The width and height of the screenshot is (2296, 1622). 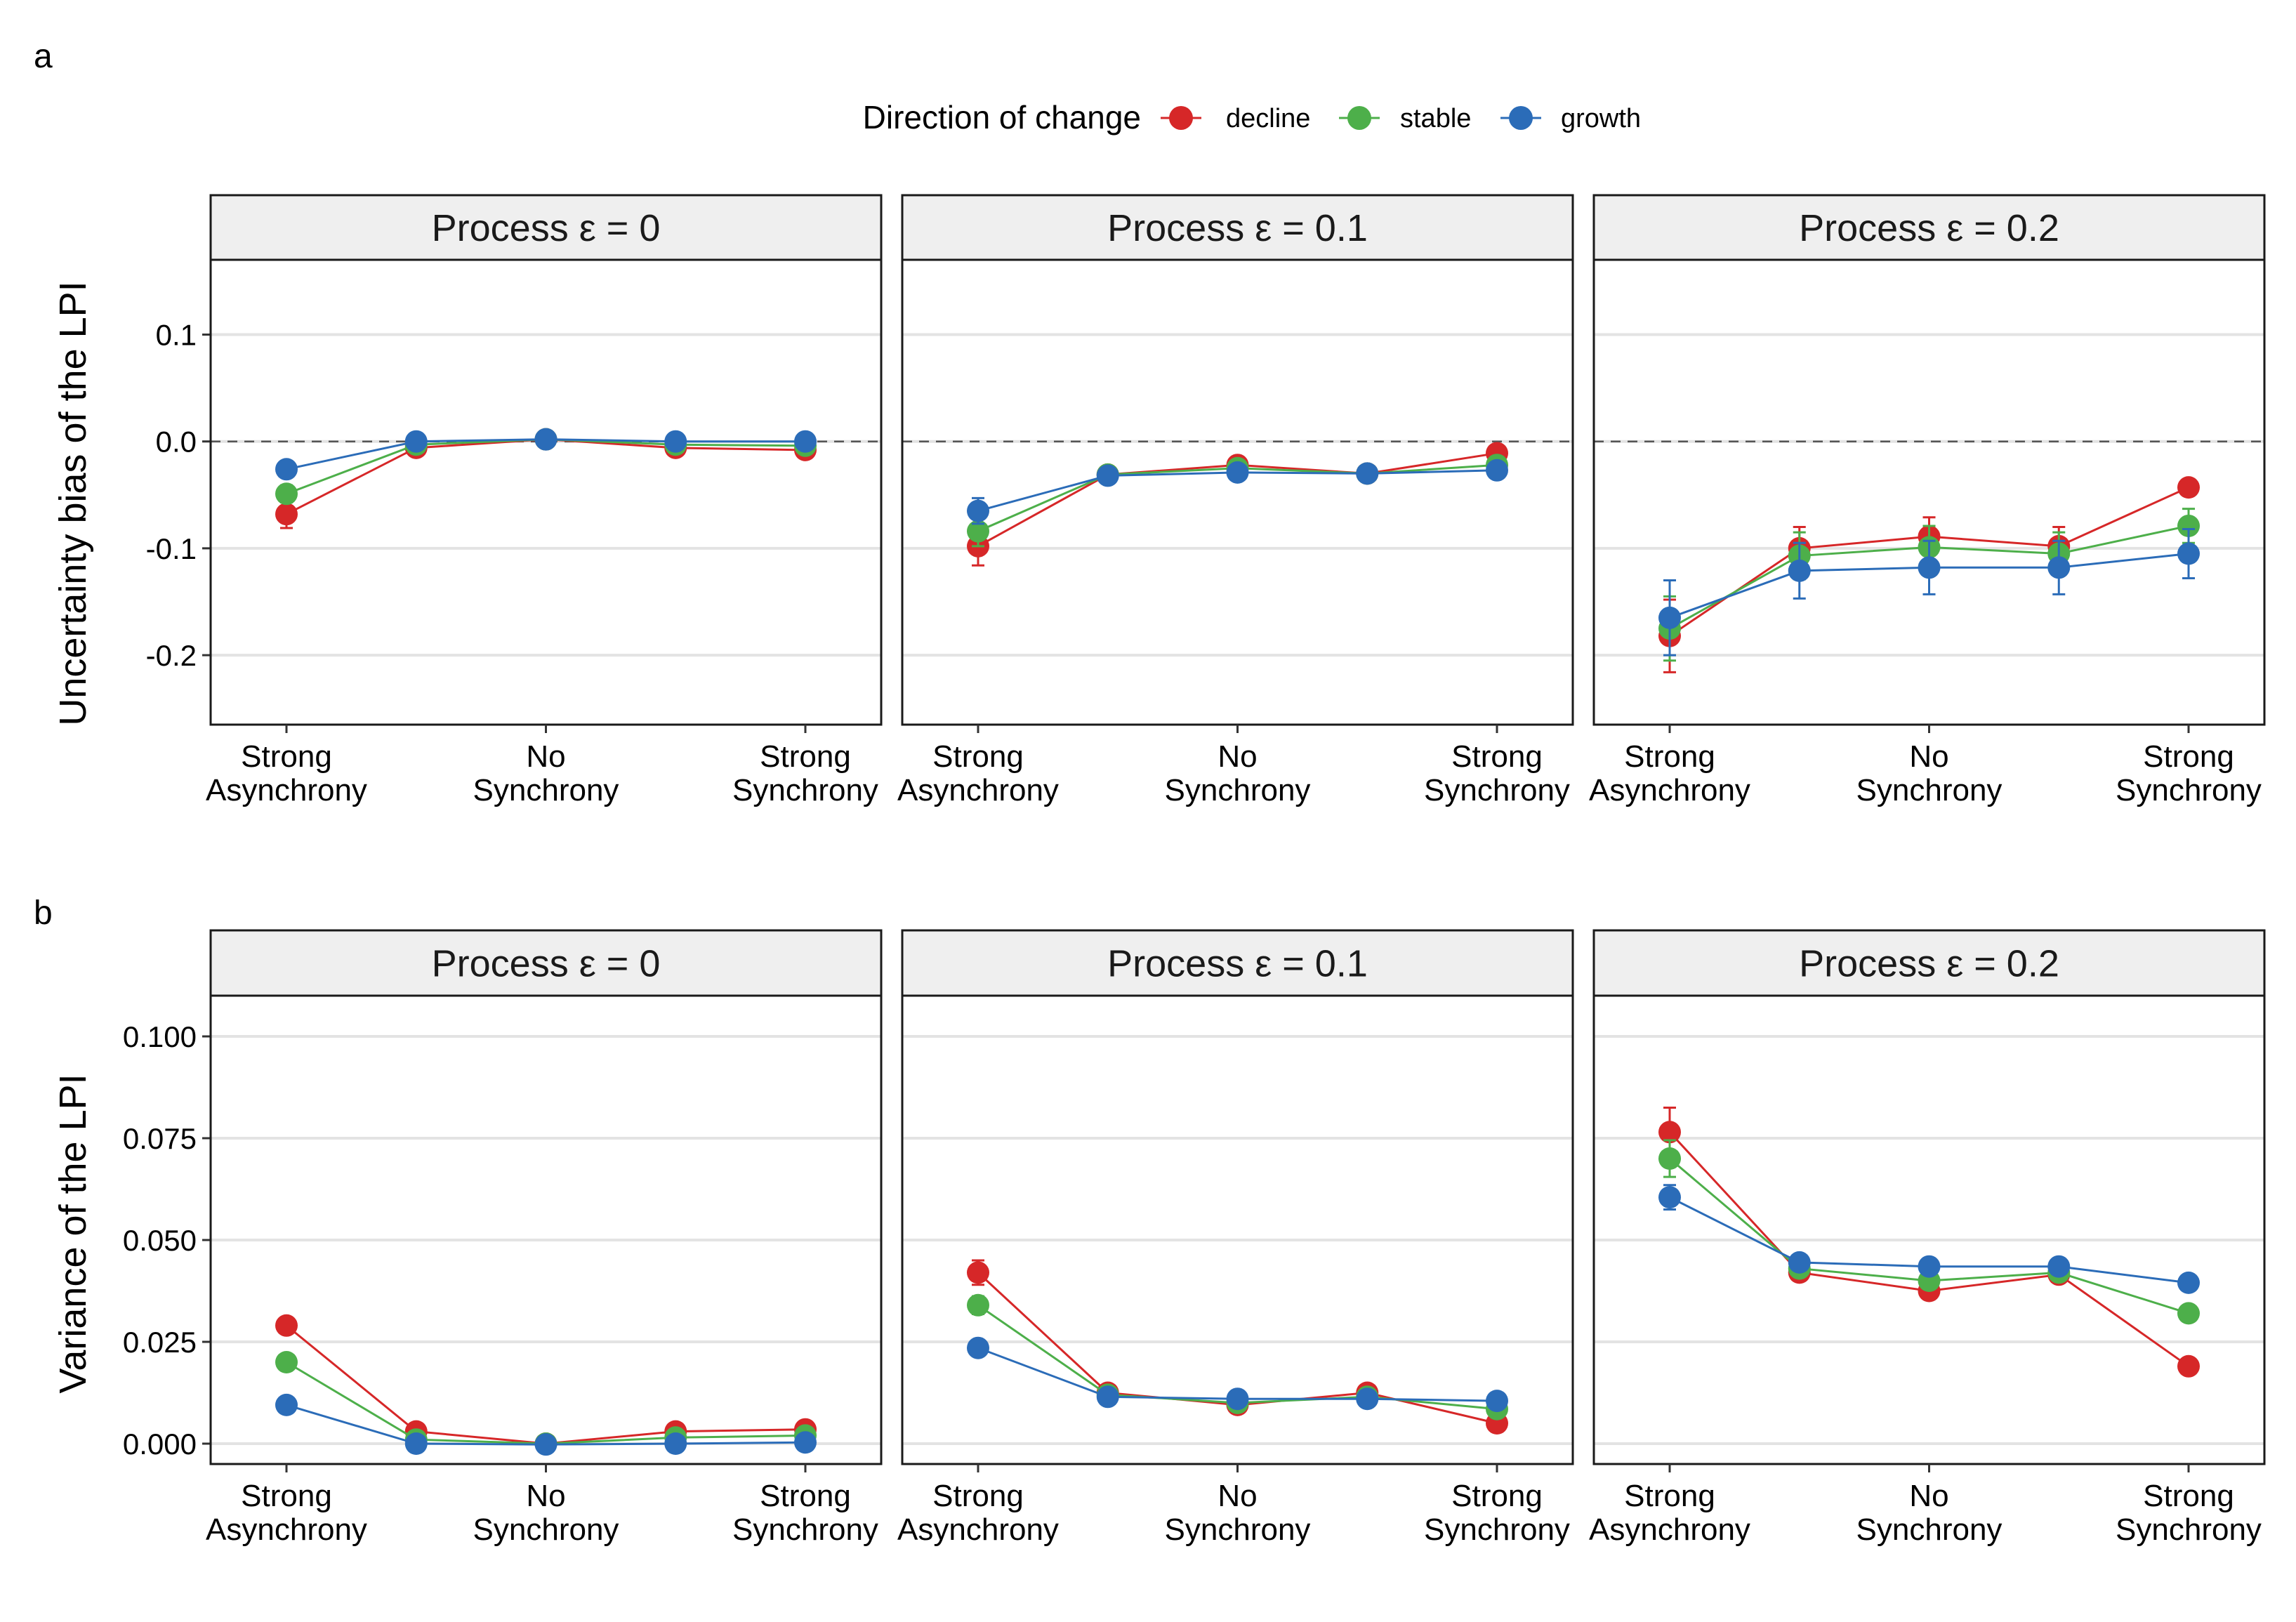 I want to click on legend-item-growth: growth, so click(x=1570, y=118).